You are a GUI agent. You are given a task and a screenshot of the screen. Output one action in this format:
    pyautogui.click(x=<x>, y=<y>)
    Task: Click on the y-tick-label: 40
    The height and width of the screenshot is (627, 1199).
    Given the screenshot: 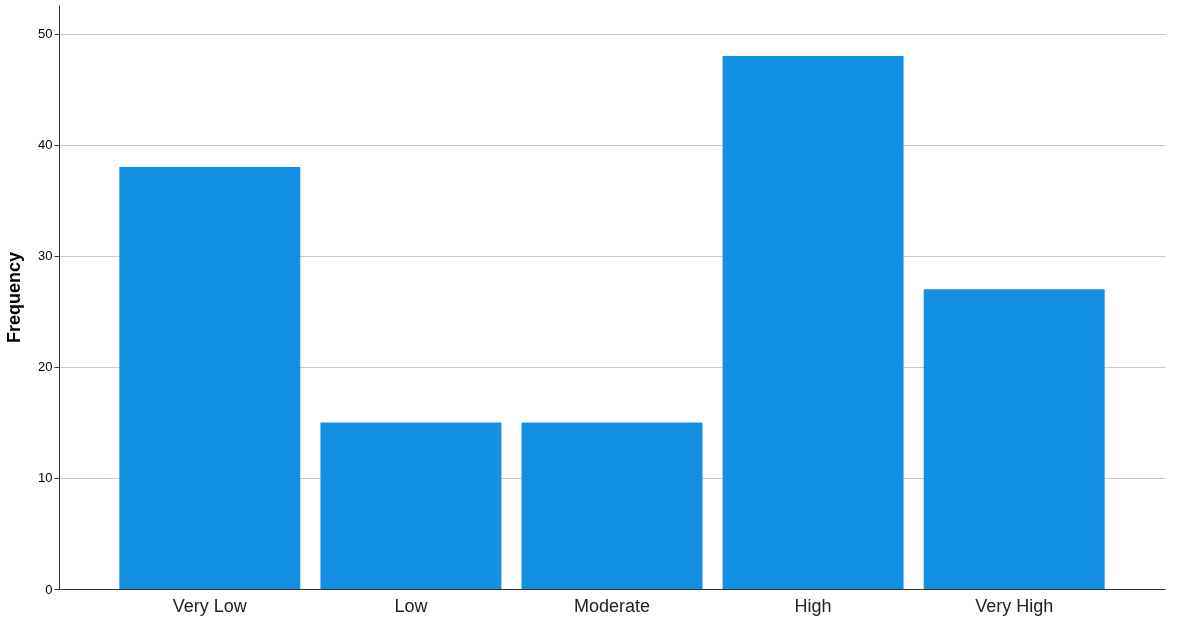 What is the action you would take?
    pyautogui.click(x=45, y=145)
    